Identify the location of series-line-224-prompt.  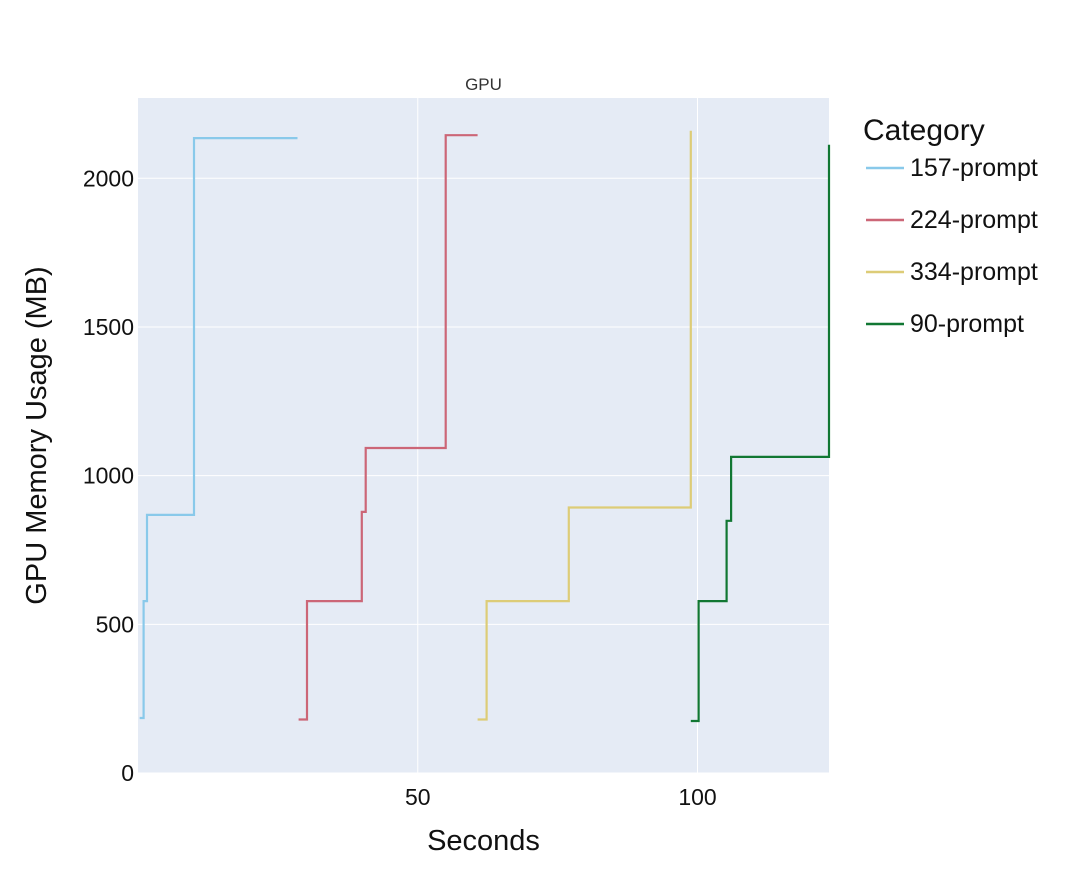
(388, 427).